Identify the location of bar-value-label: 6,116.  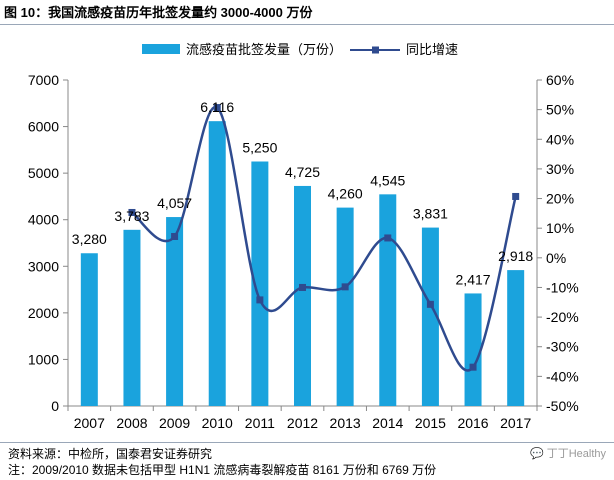
(217, 107).